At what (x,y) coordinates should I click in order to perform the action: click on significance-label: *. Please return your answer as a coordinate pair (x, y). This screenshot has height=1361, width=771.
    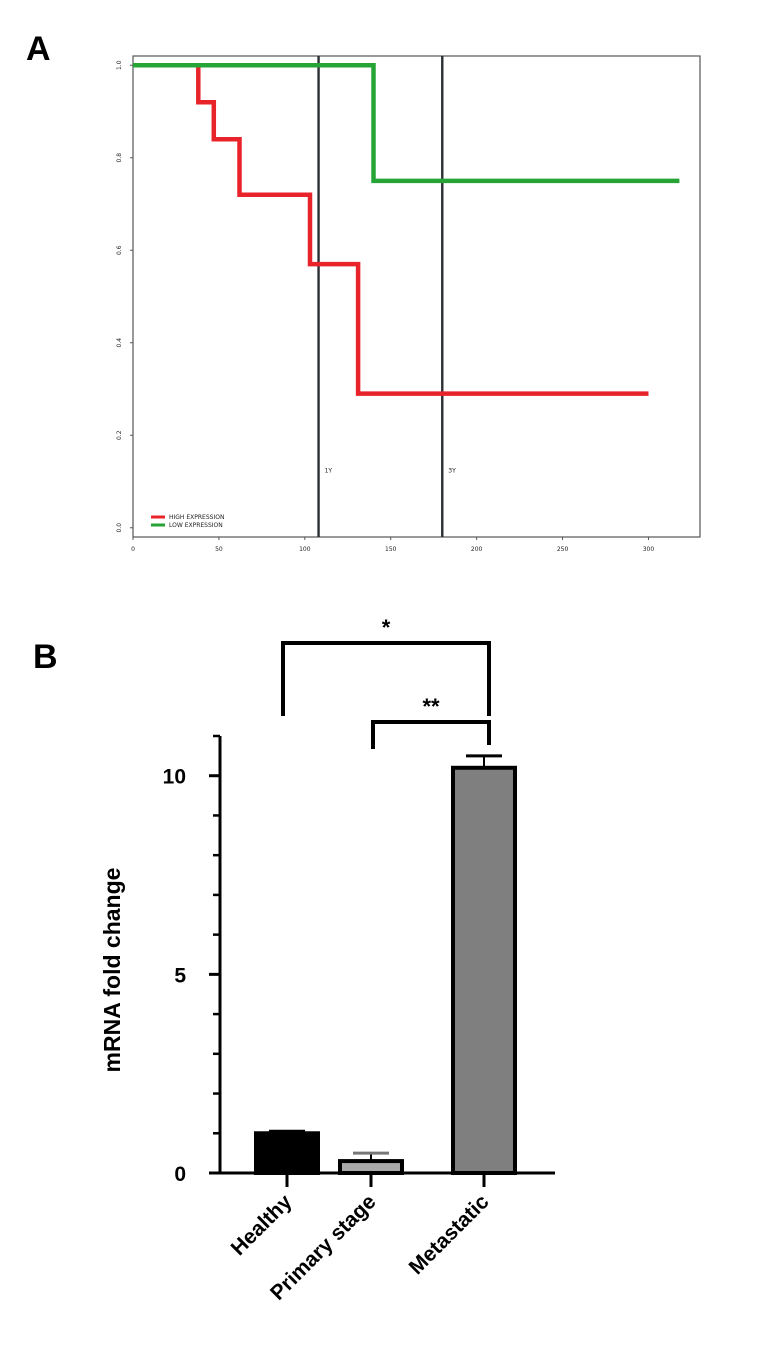
    Looking at the image, I should click on (386, 627).